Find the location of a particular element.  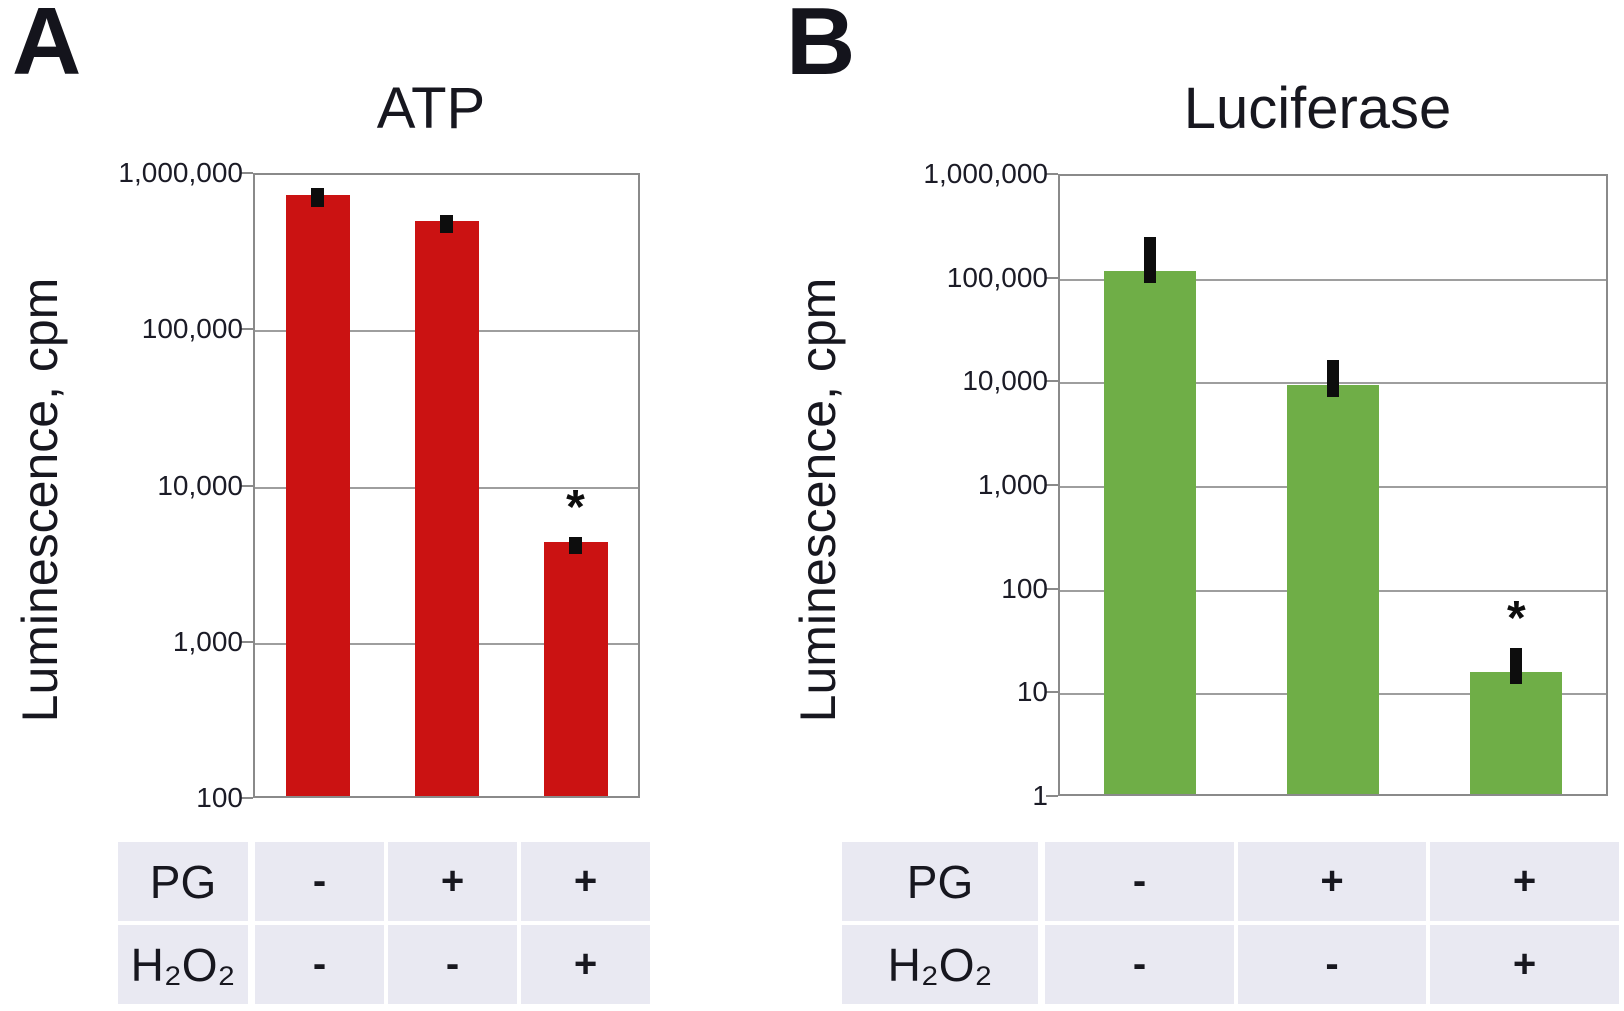

y-axis-tick-label: 1 is located at coordinates (1040, 795).